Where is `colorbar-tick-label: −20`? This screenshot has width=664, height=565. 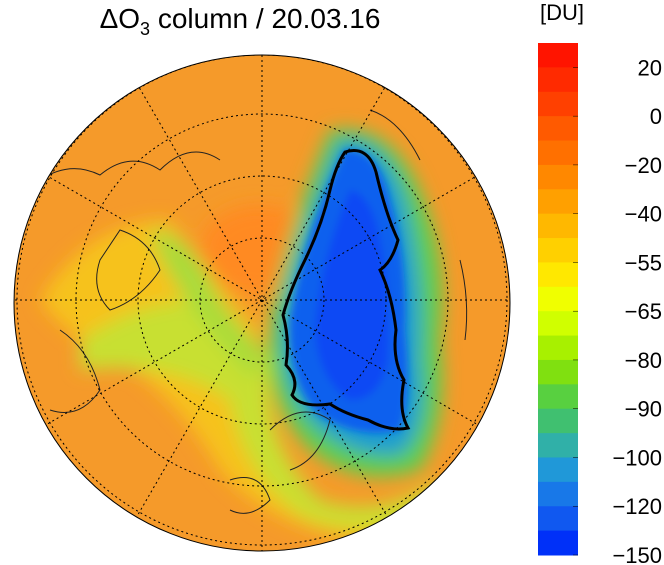 colorbar-tick-label: −20 is located at coordinates (643, 165).